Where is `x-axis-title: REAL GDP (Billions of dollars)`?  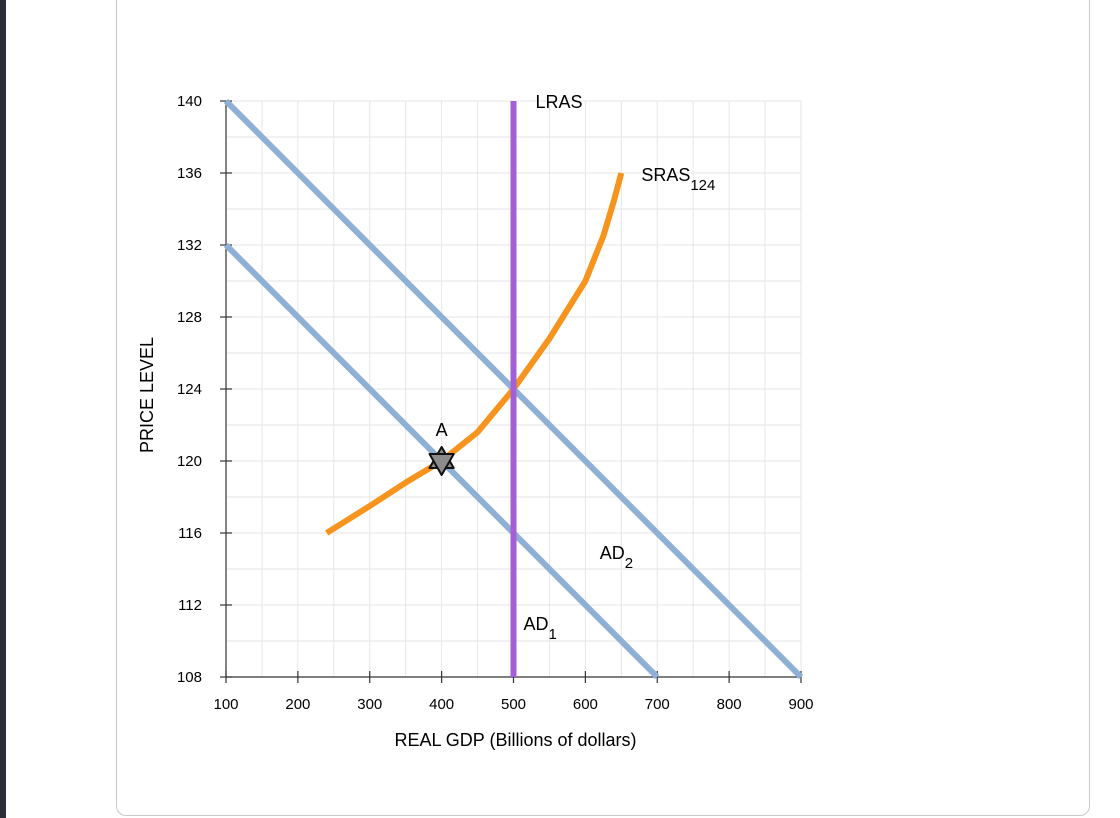
x-axis-title: REAL GDP (Billions of dollars) is located at coordinates (515, 740).